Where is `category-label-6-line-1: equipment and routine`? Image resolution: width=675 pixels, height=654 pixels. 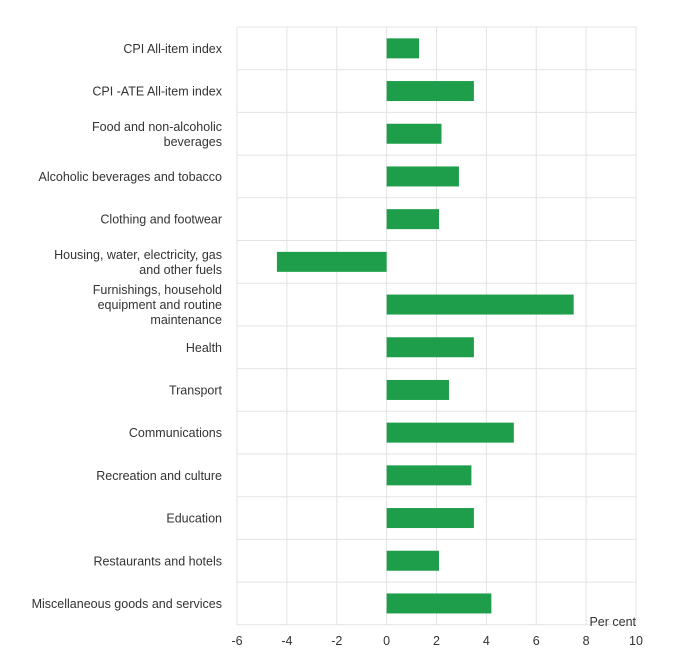 category-label-6-line-1: equipment and routine is located at coordinates (160, 305).